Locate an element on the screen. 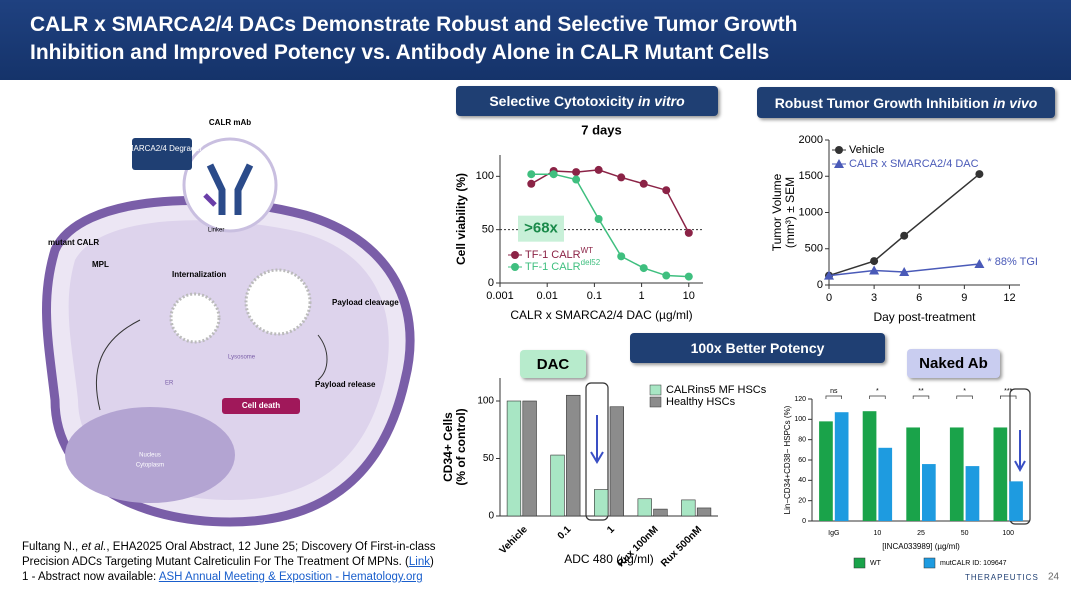 The width and height of the screenshot is (1071, 591). x-tick-label: 3 is located at coordinates (874, 298).